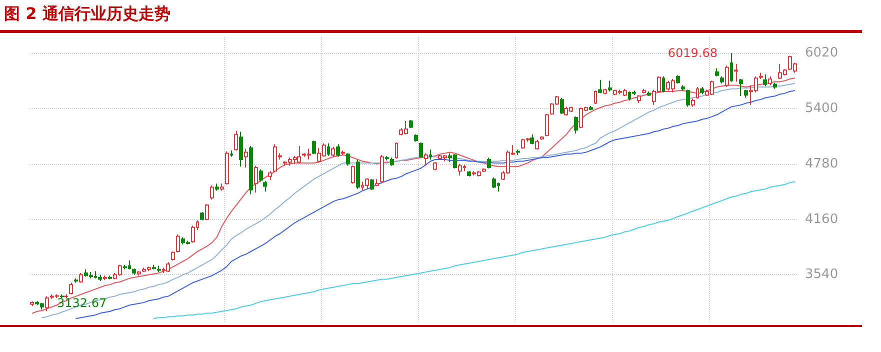 The height and width of the screenshot is (352, 881). I want to click on chart-title: 图 2 通信行业历史走势, so click(87, 14).